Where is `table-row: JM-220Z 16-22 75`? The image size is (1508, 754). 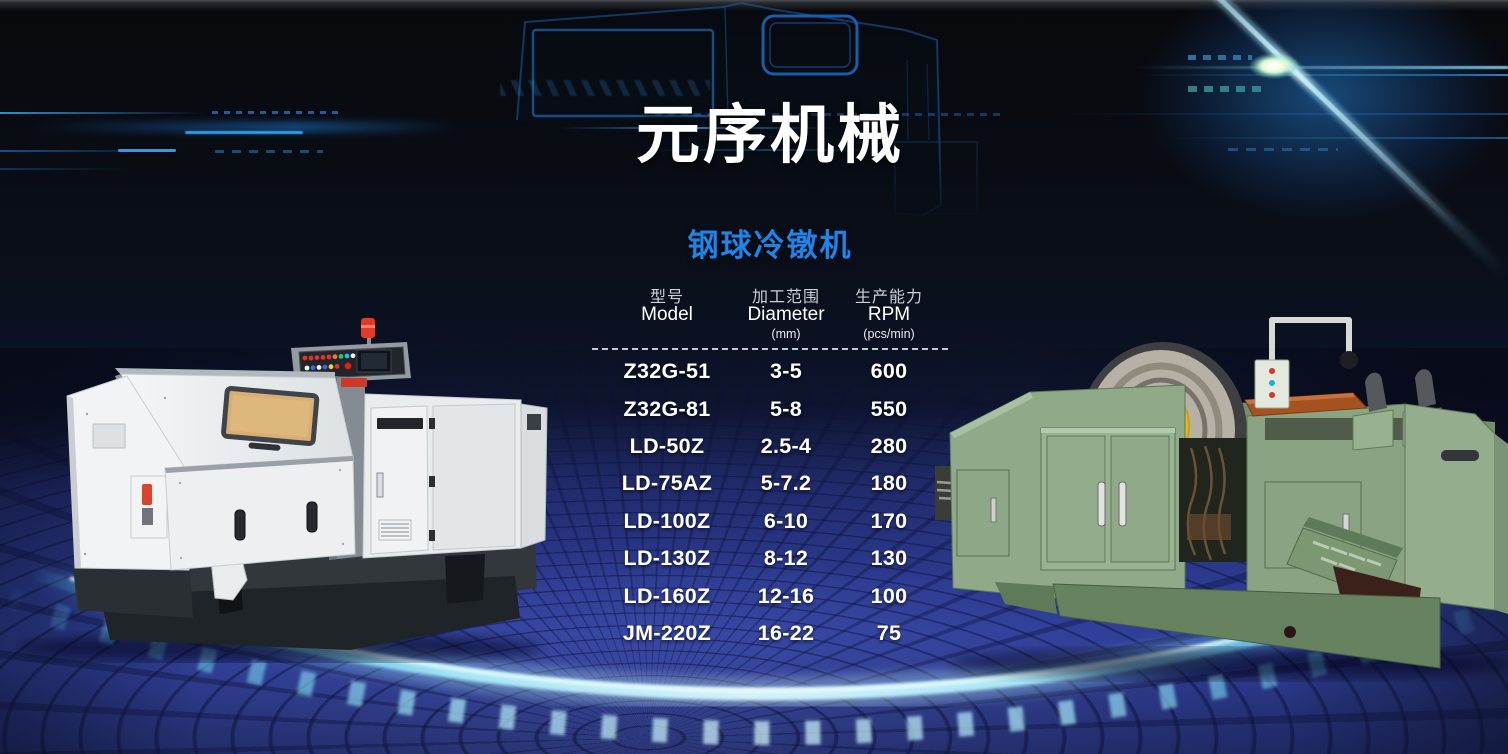
table-row: JM-220Z 16-22 75 is located at coordinates (770, 633).